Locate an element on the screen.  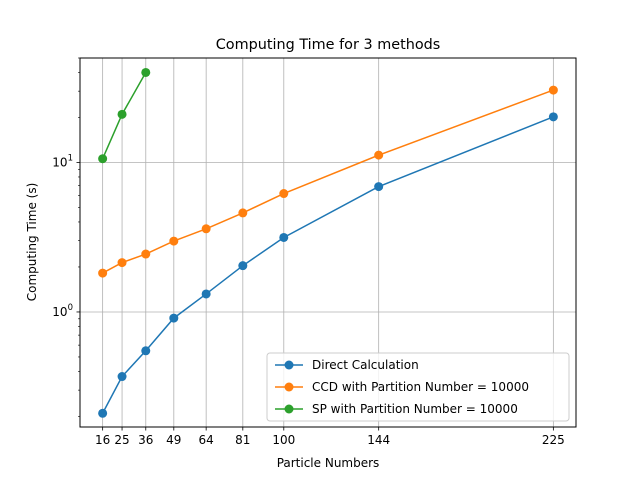
y-tick-label-exponent: 0 is located at coordinates (70, 308).